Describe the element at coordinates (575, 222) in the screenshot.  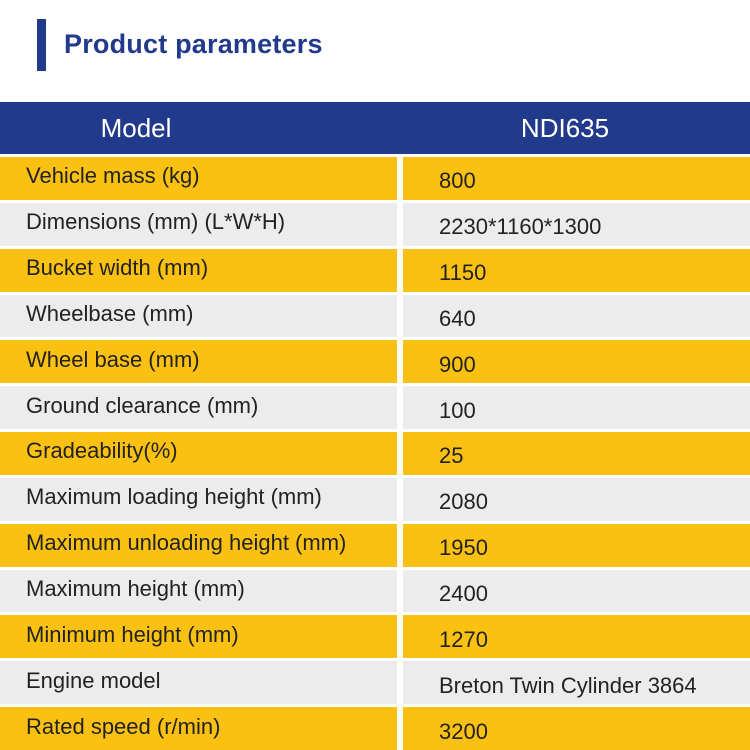
I see `param-value: 2230*1160*1300` at that location.